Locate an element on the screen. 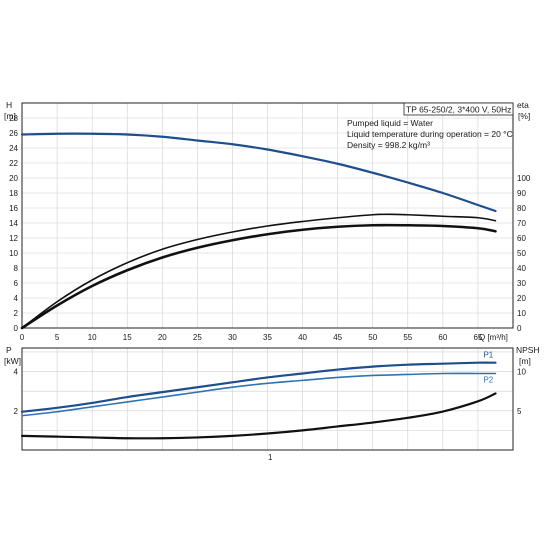 The image size is (550, 555). x-tick-label: 5 is located at coordinates (57, 337).